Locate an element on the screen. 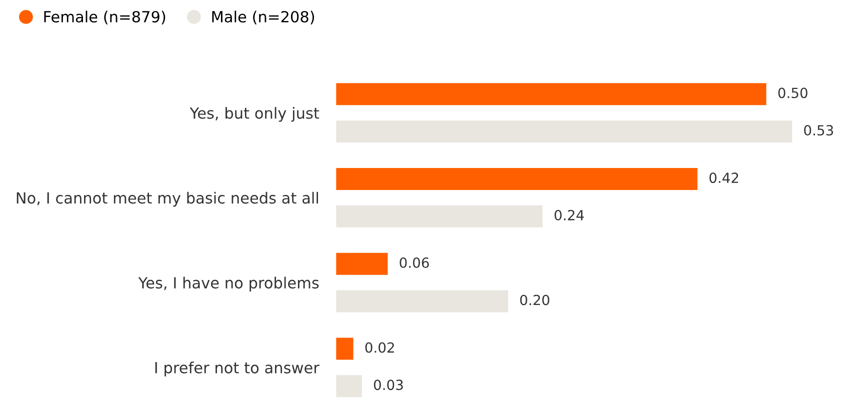 This screenshot has height=414, width=864. data-label: 0.53 is located at coordinates (819, 130).